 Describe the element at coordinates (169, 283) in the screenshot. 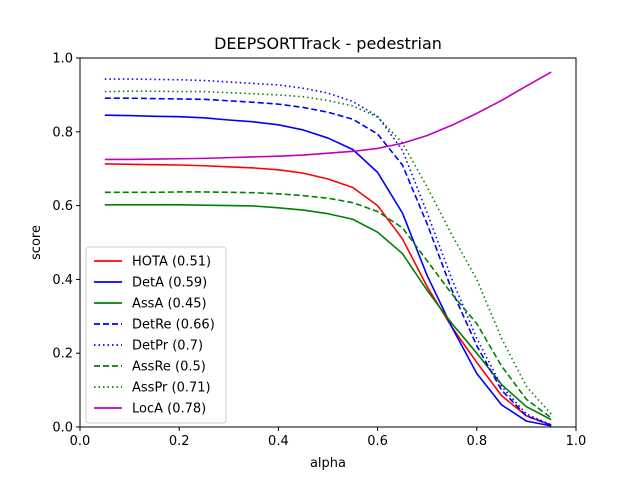

I see `legend-label: DetA (0.59)` at that location.